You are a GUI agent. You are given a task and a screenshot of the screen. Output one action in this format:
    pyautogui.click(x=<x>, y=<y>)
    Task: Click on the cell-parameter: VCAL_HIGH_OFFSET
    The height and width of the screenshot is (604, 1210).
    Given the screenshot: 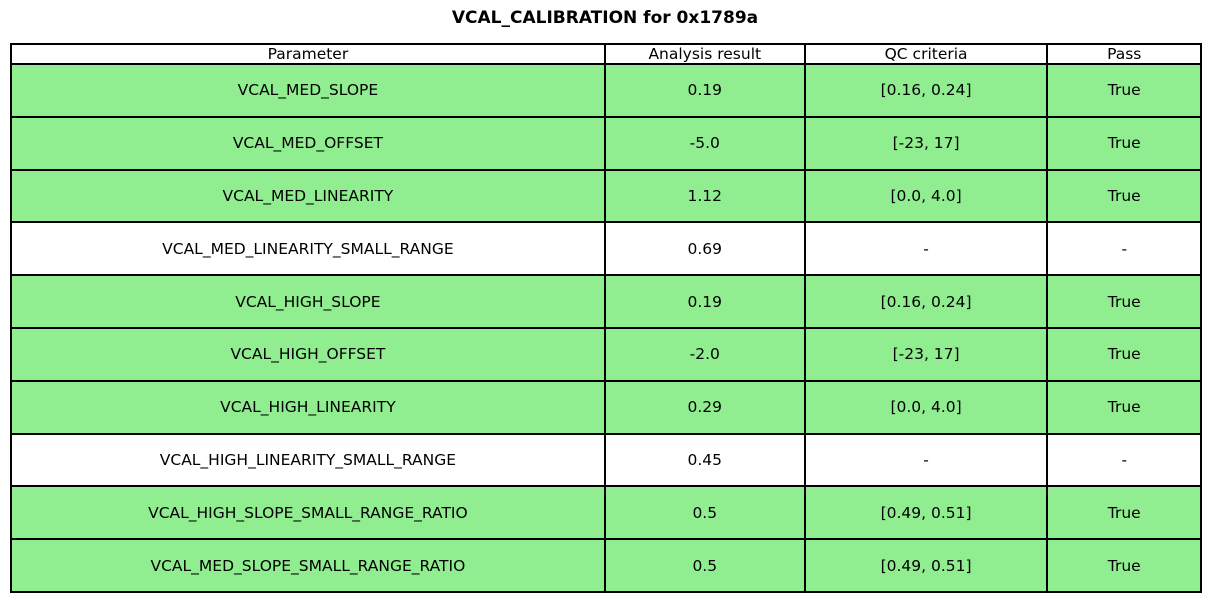 What is the action you would take?
    pyautogui.click(x=308, y=354)
    